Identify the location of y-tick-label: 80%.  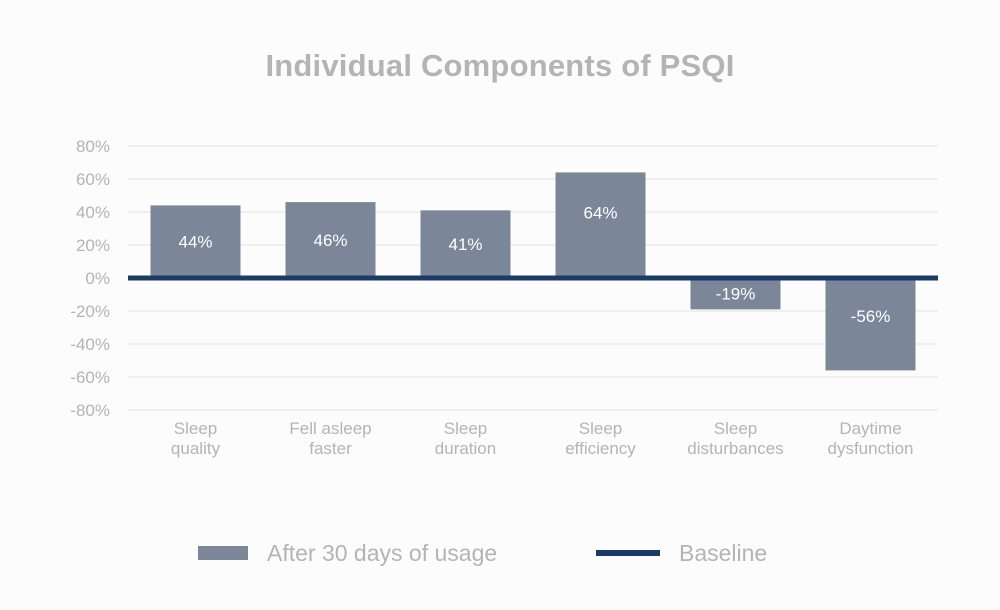
(93, 146).